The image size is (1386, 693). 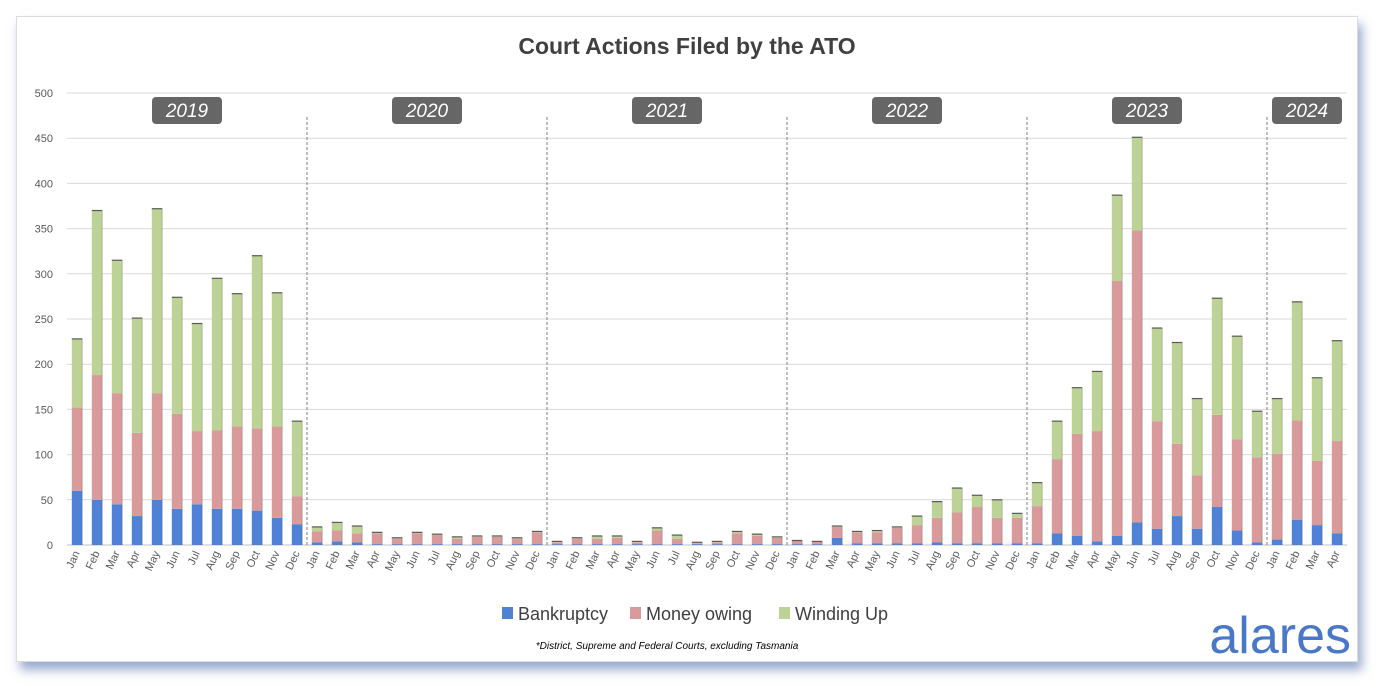 I want to click on y-tick-label: 400, so click(x=44, y=184).